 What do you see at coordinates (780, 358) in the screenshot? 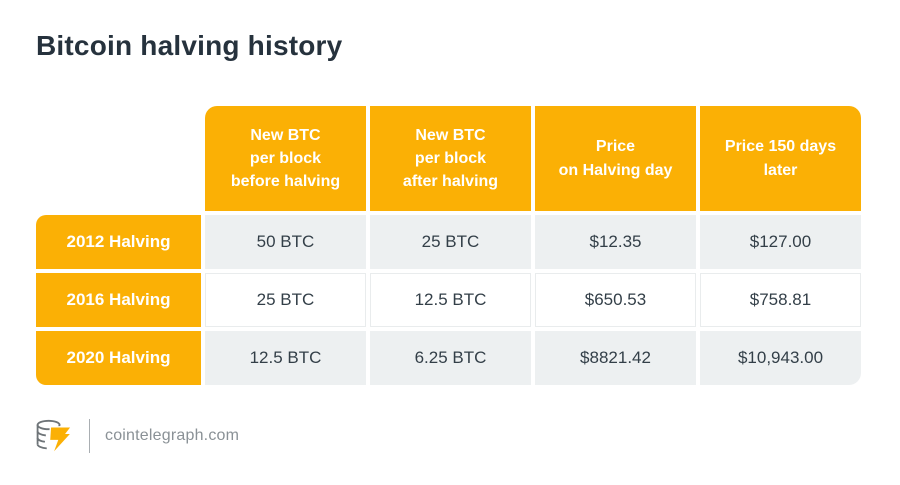
I see `cell-2020-price-later: $10,943.00` at bounding box center [780, 358].